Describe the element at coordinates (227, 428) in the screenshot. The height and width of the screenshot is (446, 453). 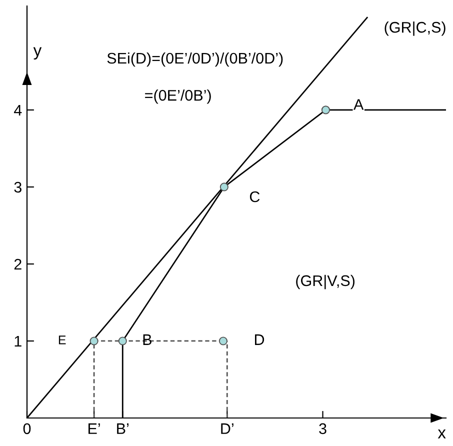
I see `x-tick-label: D’` at that location.